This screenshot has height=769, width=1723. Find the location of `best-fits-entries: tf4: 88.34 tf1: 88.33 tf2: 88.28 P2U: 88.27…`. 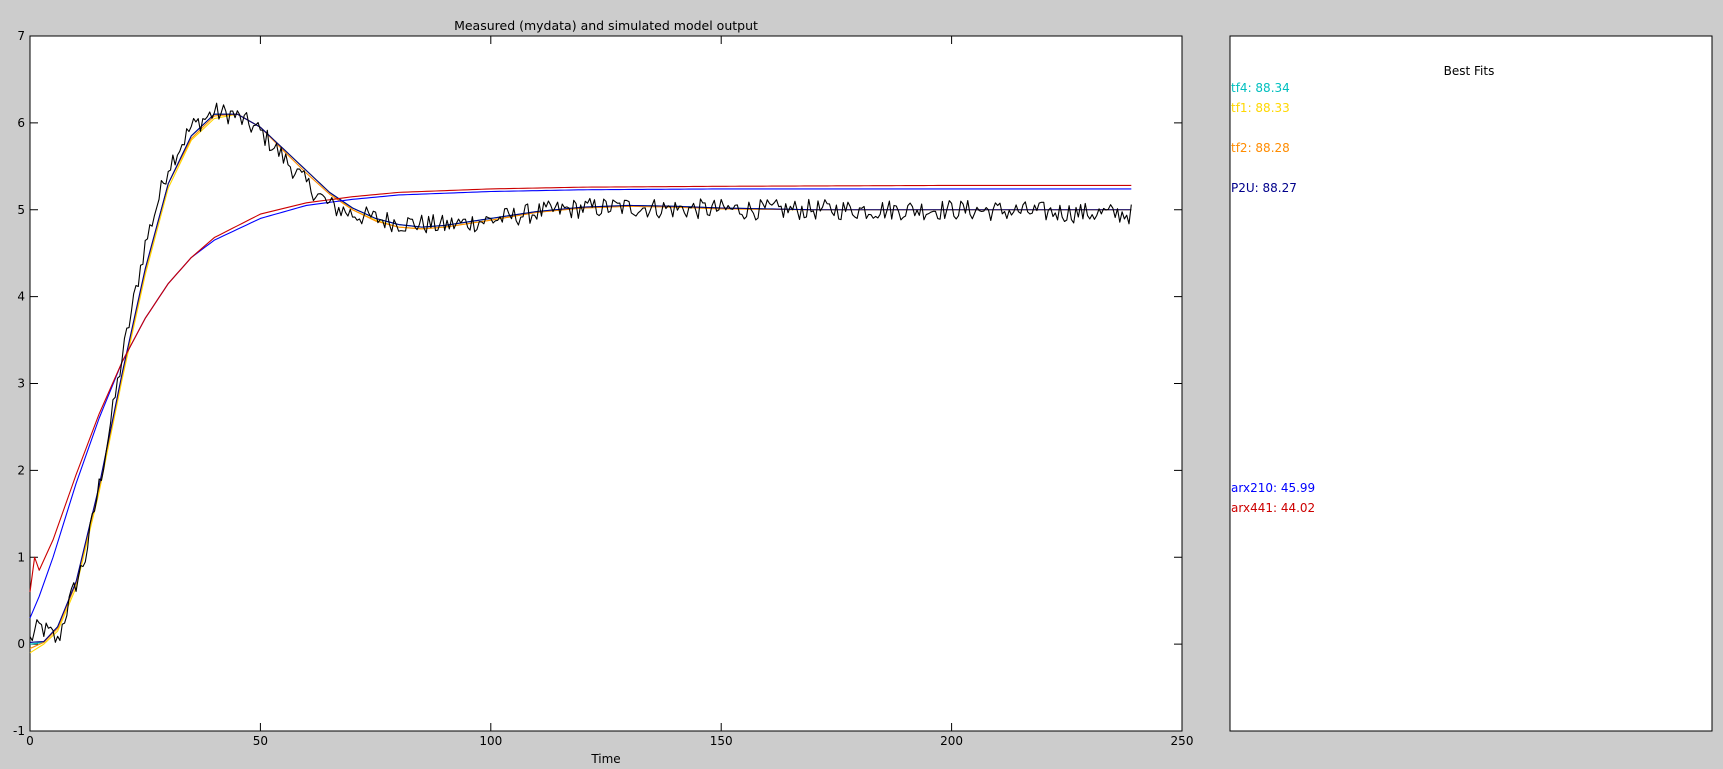

best-fits-entries: tf4: 88.34 tf1: 88.33 tf2: 88.28 P2U: 88.27… is located at coordinates (1273, 298).